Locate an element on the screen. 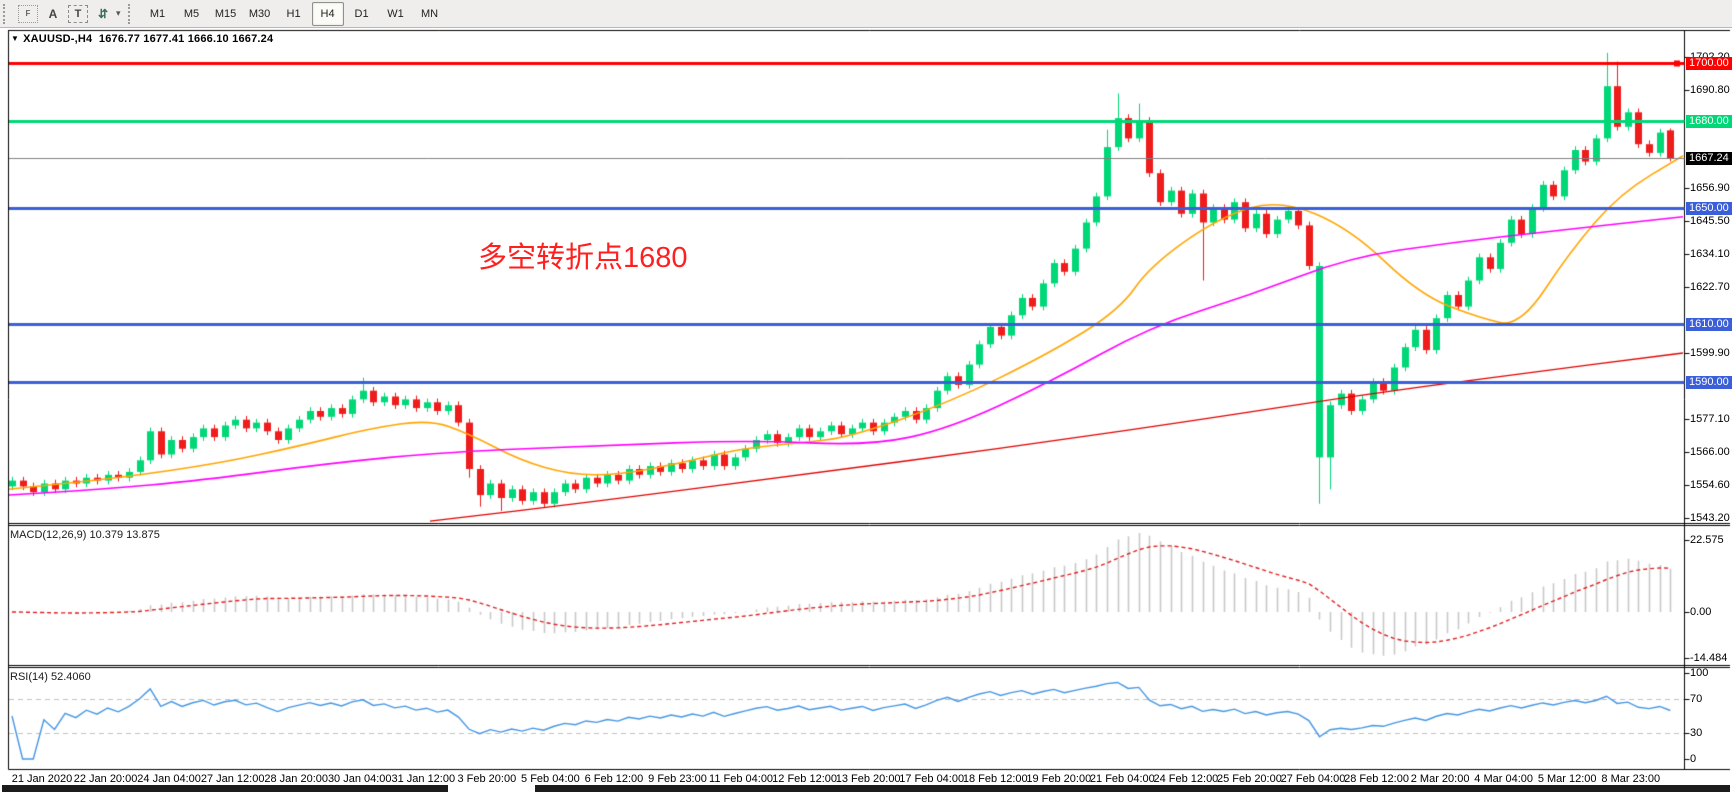 The width and height of the screenshot is (1732, 792). chart-annotation-text: 多空转折点1680 is located at coordinates (583, 258).